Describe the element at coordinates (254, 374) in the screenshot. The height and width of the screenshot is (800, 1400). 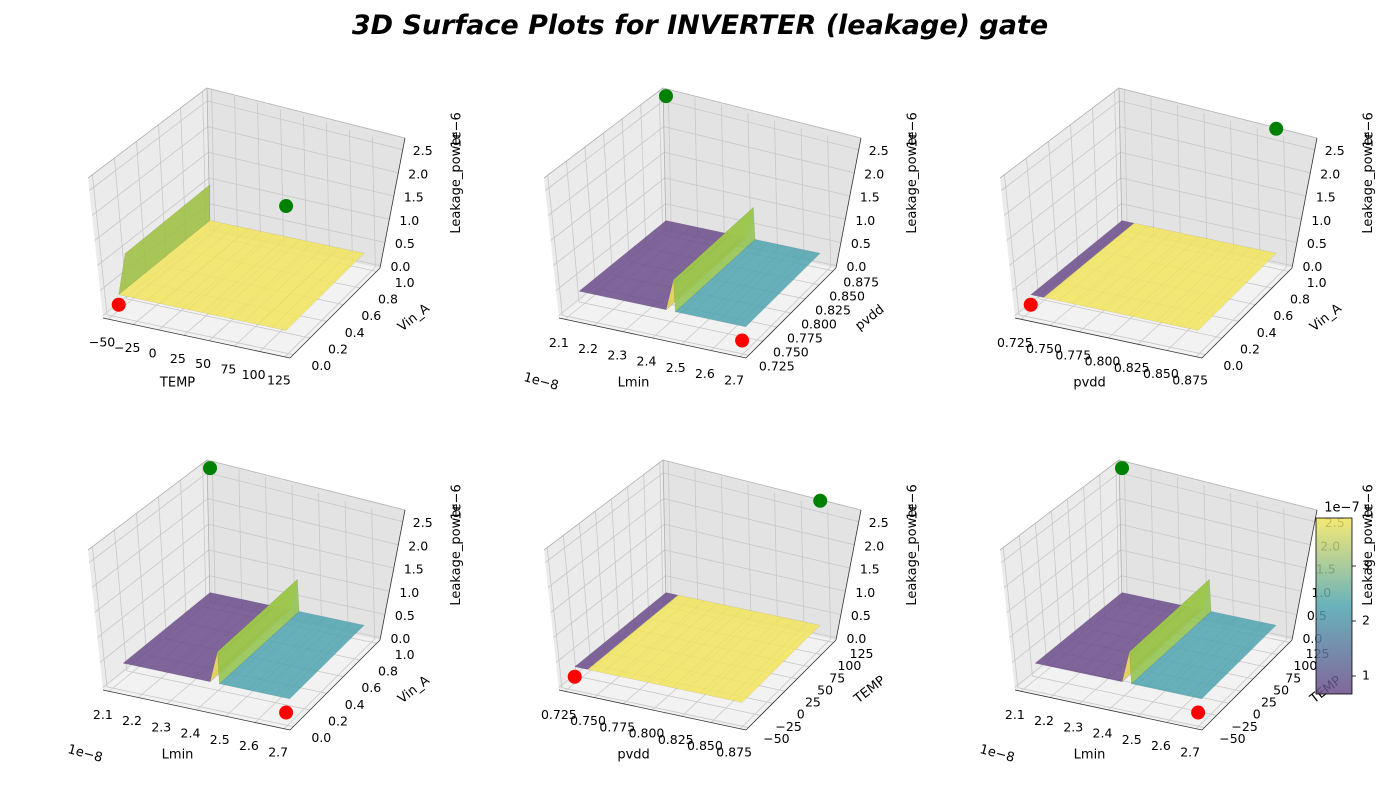
I see `x-tick-label: 100` at that location.